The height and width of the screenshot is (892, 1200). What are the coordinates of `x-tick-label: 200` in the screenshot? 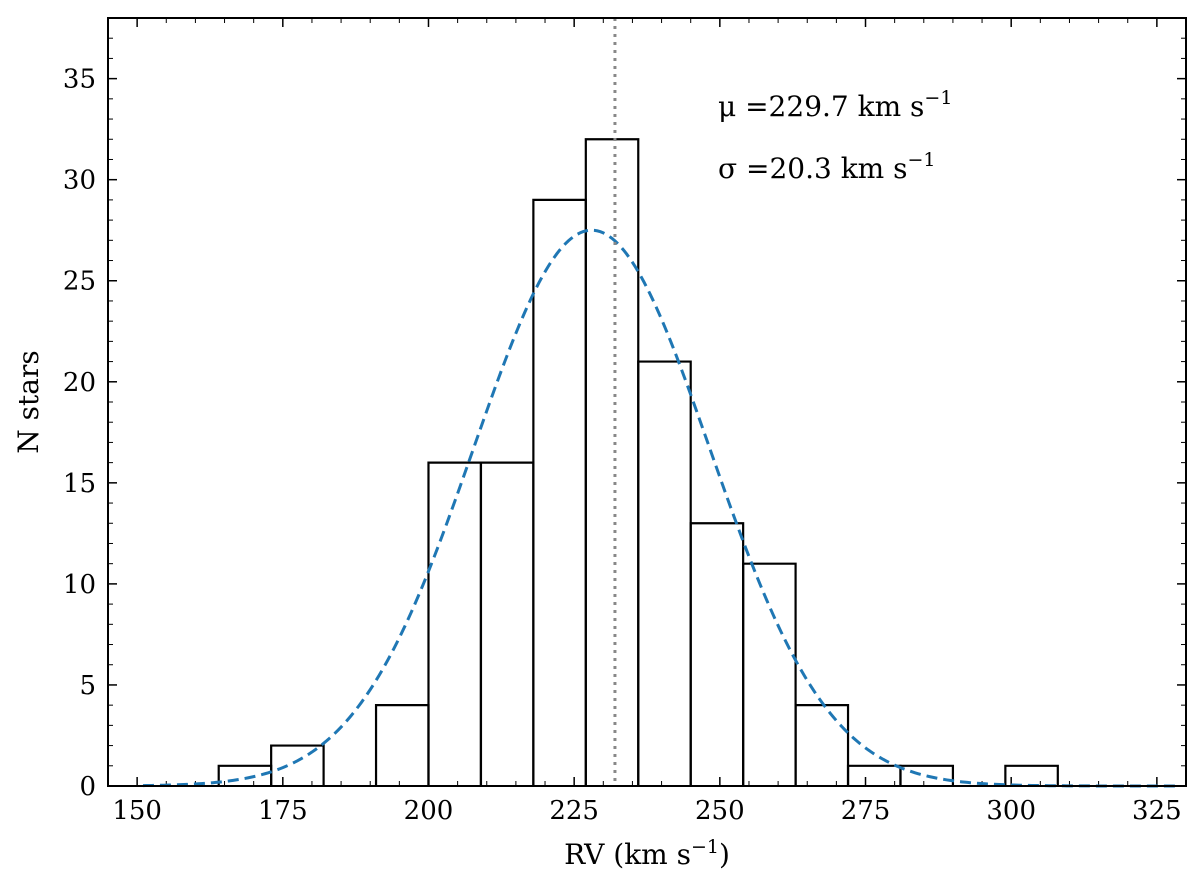 It's located at (429, 811).